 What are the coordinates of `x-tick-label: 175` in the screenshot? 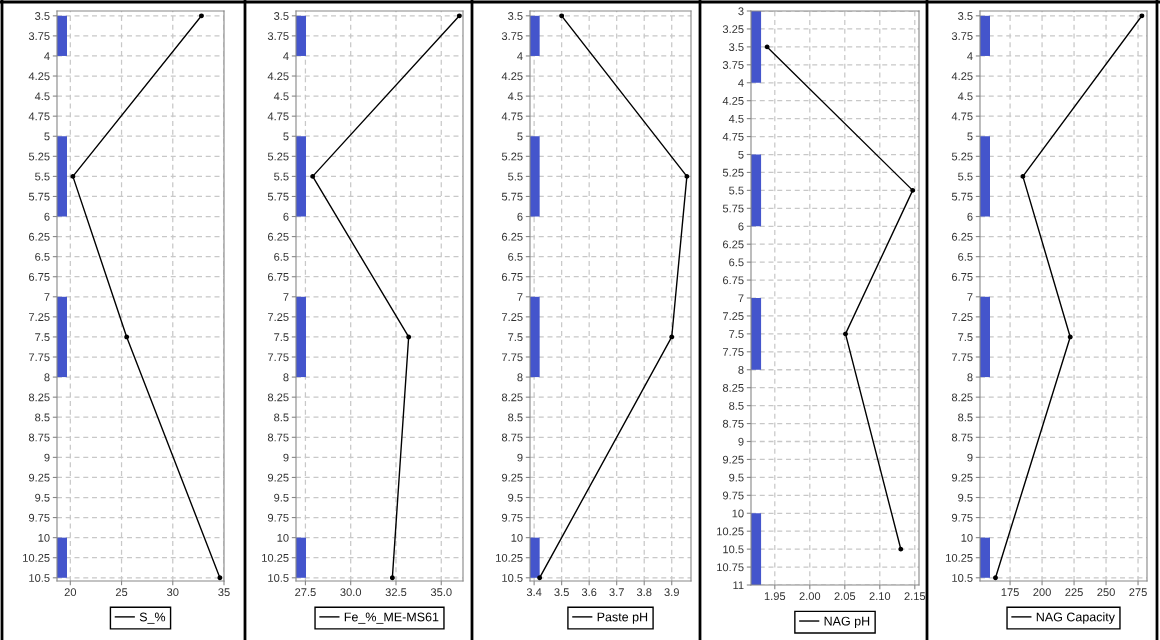 It's located at (1010, 592).